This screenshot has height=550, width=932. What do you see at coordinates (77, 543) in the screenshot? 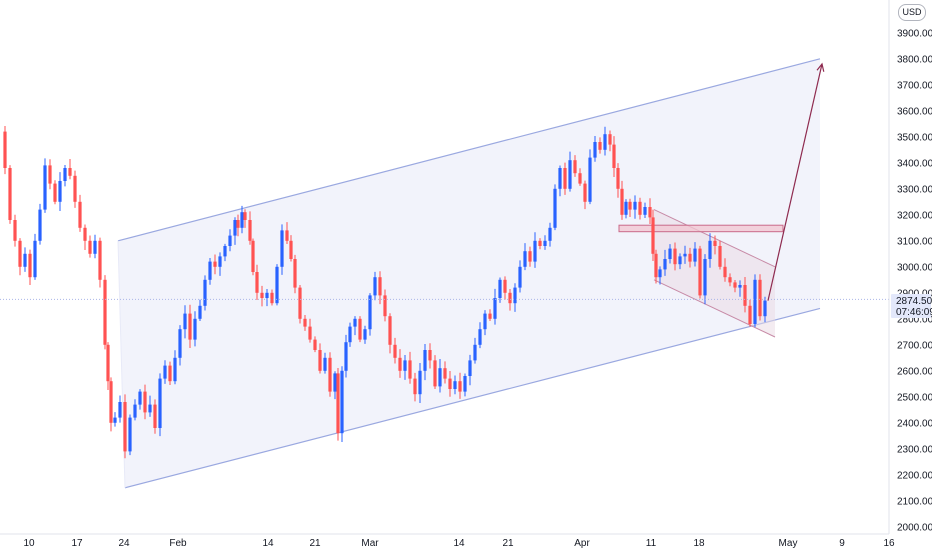
I see `time-tick-label: 17` at bounding box center [77, 543].